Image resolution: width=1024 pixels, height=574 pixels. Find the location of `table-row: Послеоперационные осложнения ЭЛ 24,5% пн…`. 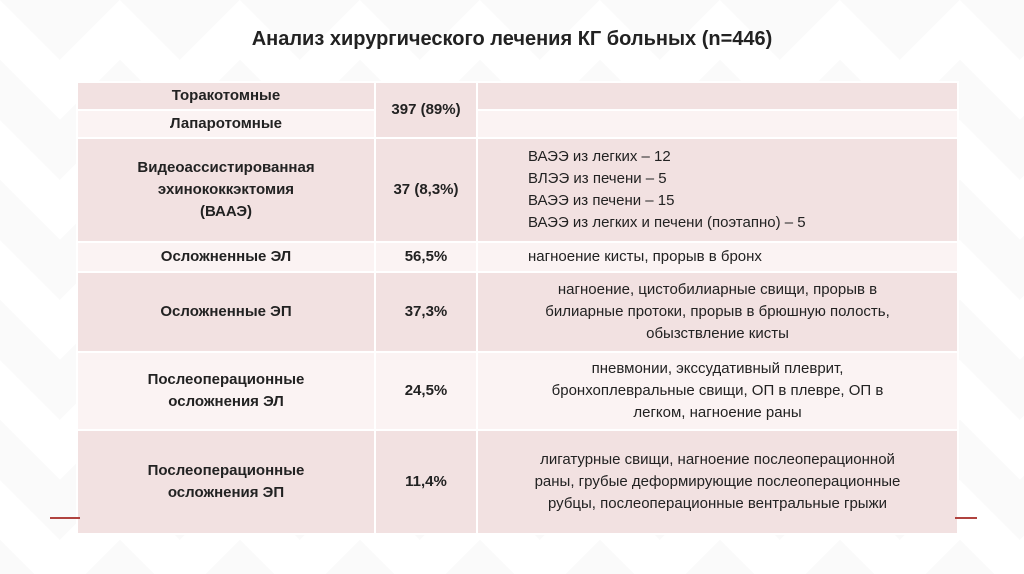

table-row: Послеоперационные осложнения ЭЛ 24,5% пн… is located at coordinates (517, 391).